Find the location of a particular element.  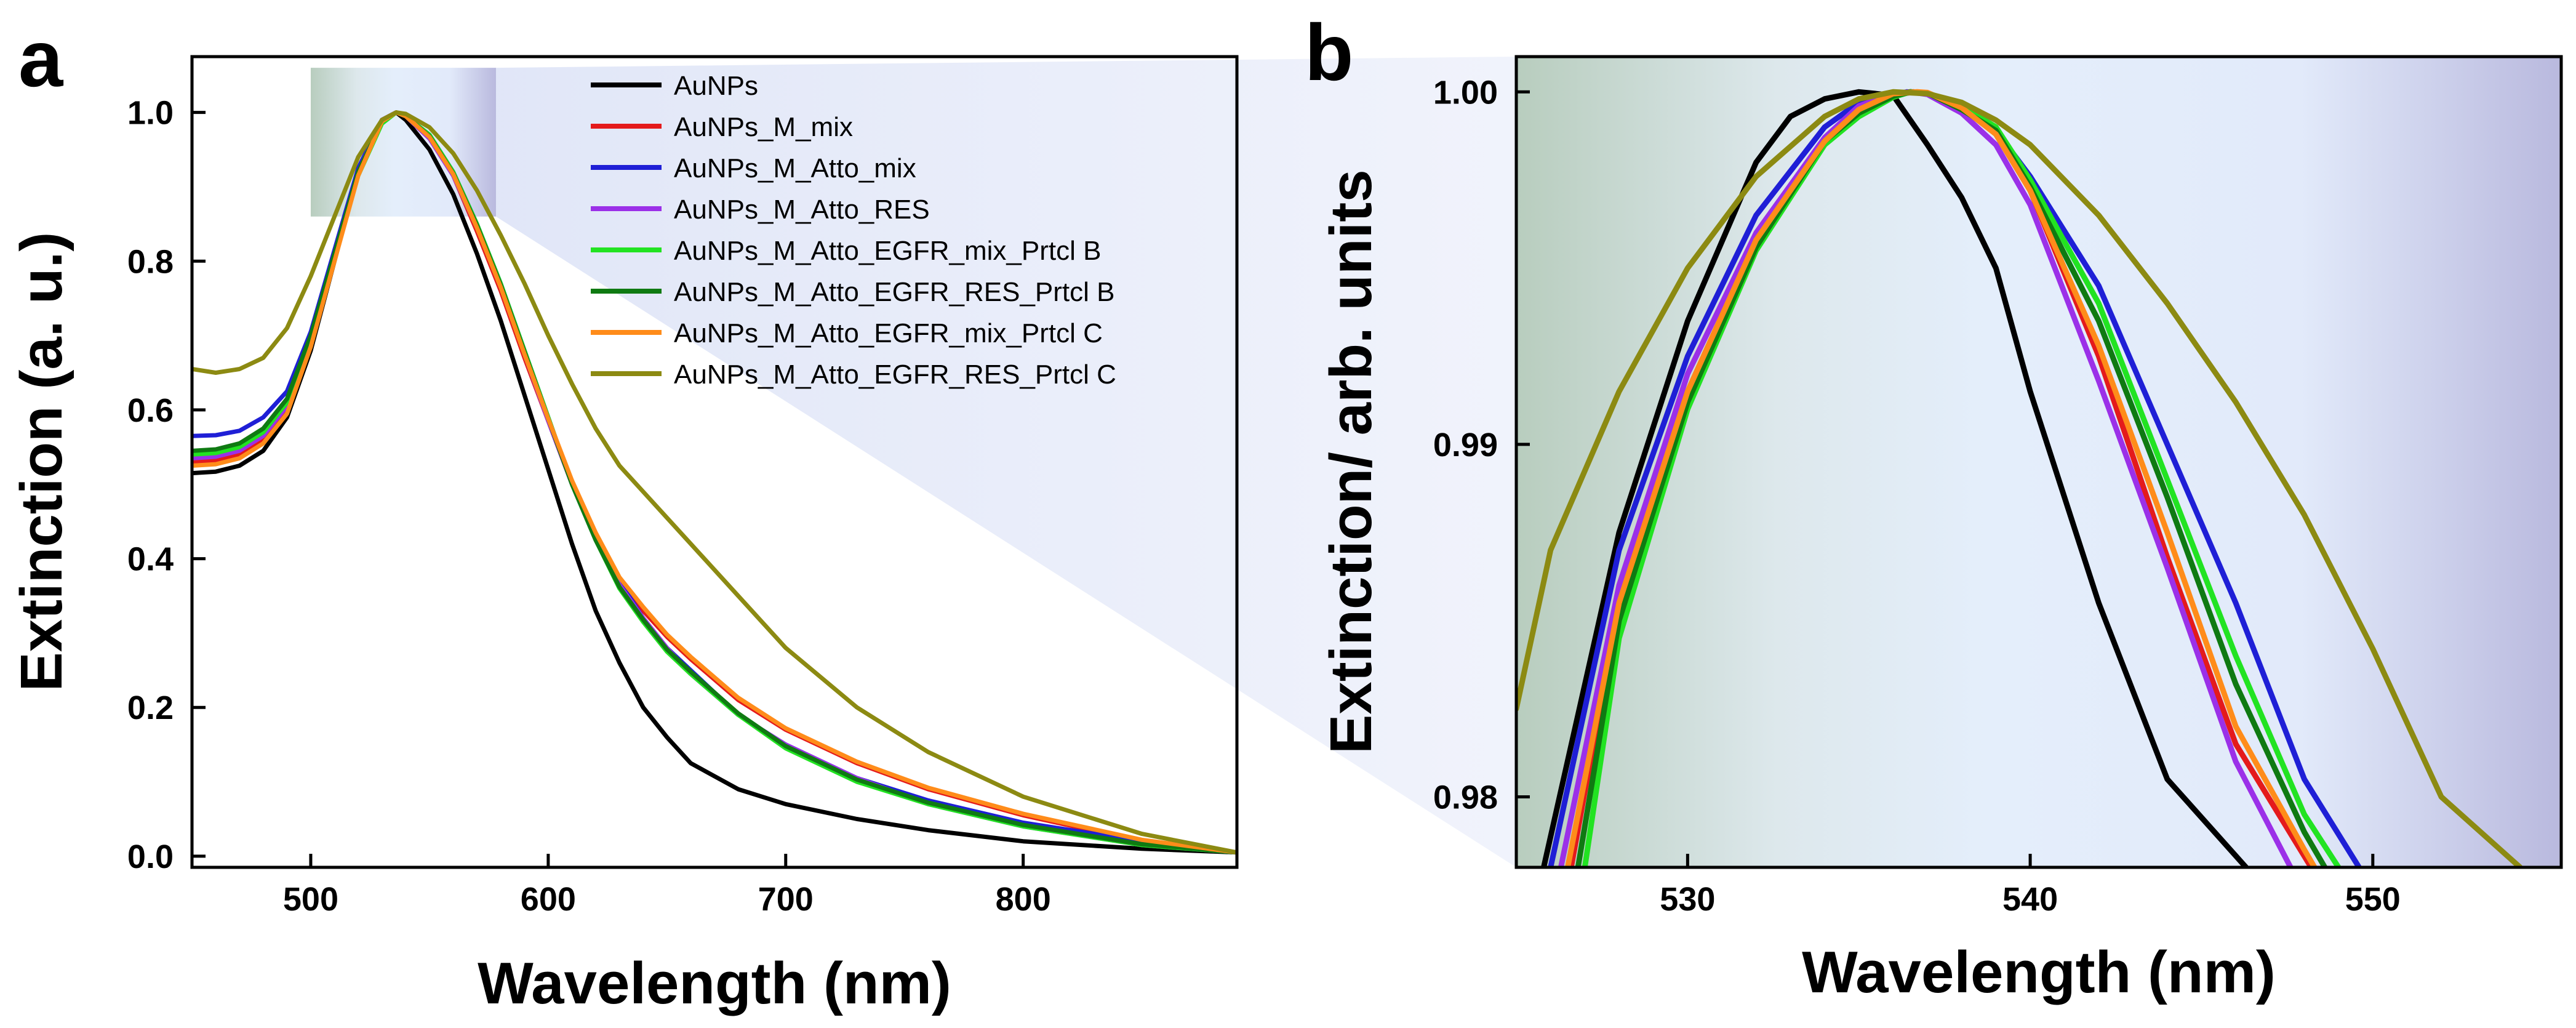

panel-a-ytick-label: 1.0 is located at coordinates (150, 113).